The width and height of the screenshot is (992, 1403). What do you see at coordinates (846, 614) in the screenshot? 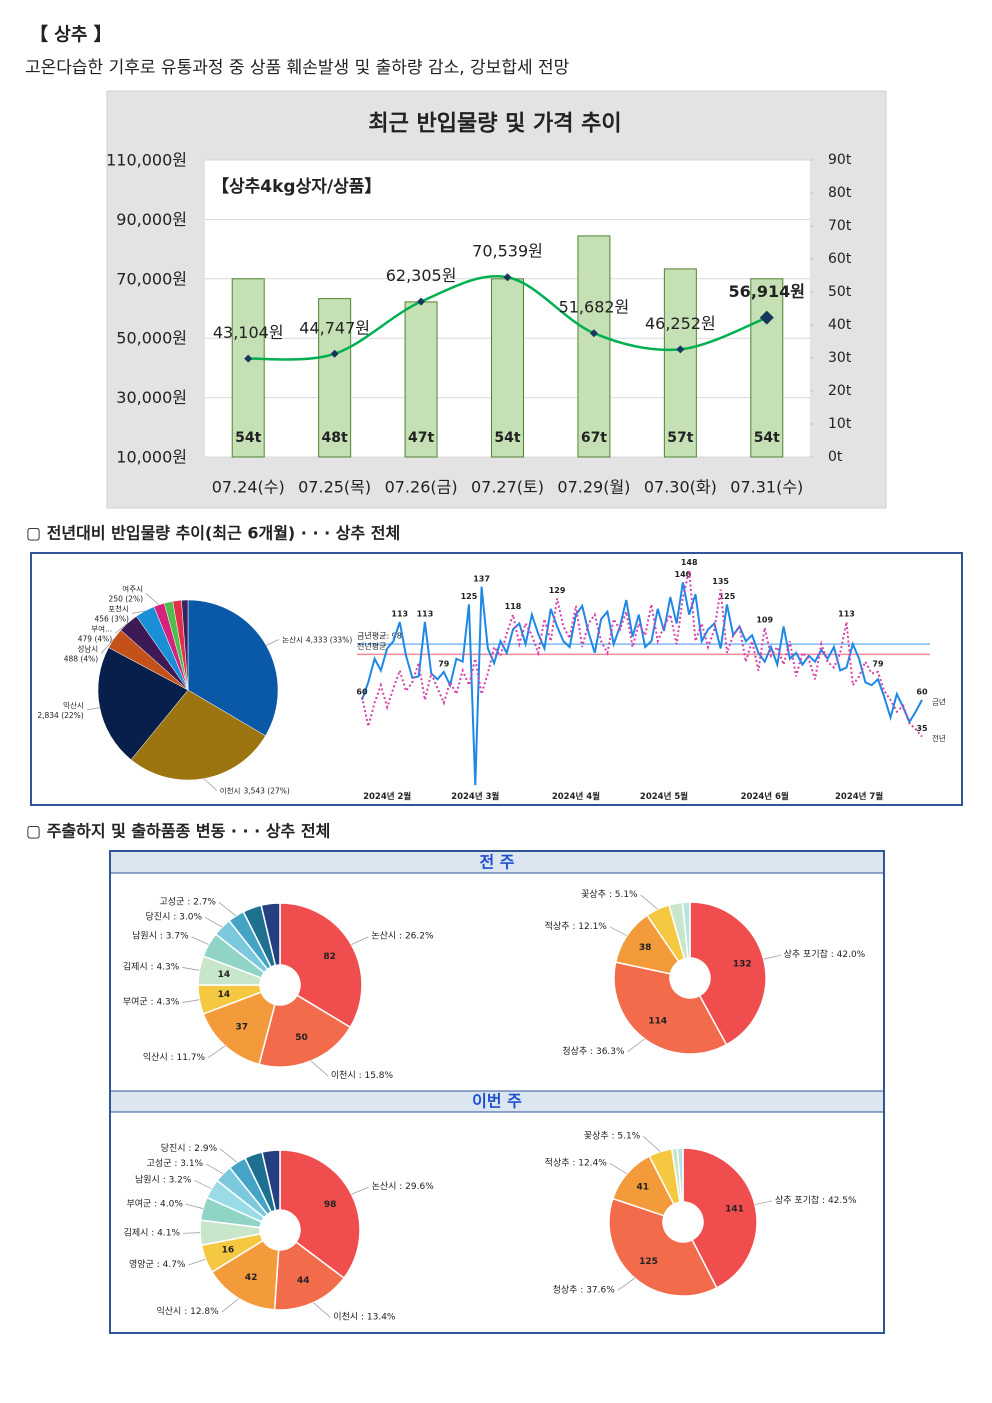
I see `point-label: 113` at bounding box center [846, 614].